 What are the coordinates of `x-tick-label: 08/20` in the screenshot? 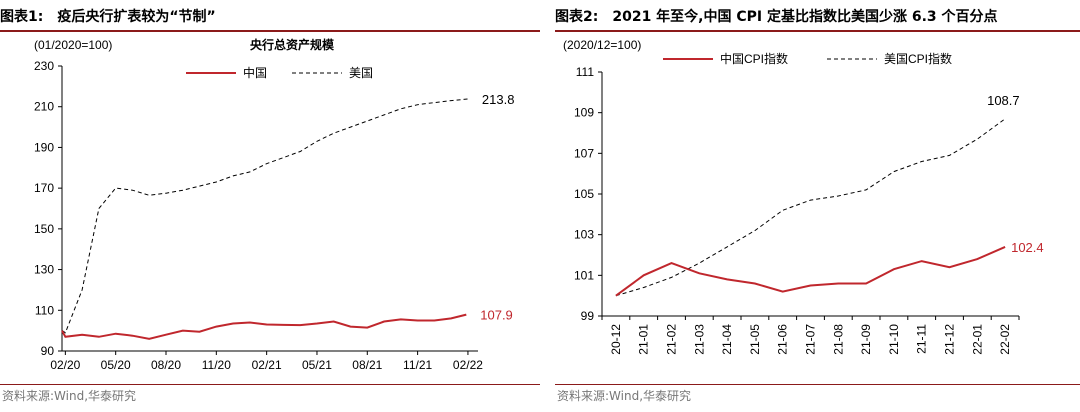 It's located at (166, 365).